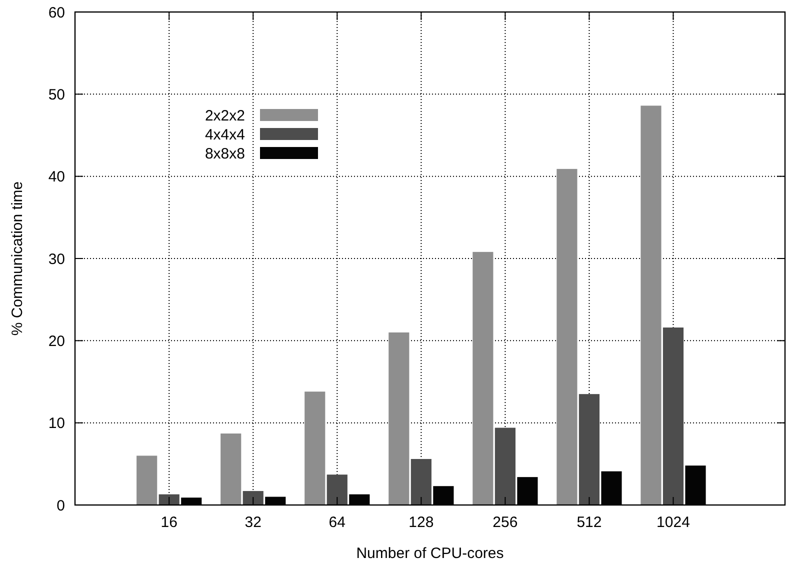 This screenshot has height=571, width=789. I want to click on y-tick-label: 10, so click(56, 423).